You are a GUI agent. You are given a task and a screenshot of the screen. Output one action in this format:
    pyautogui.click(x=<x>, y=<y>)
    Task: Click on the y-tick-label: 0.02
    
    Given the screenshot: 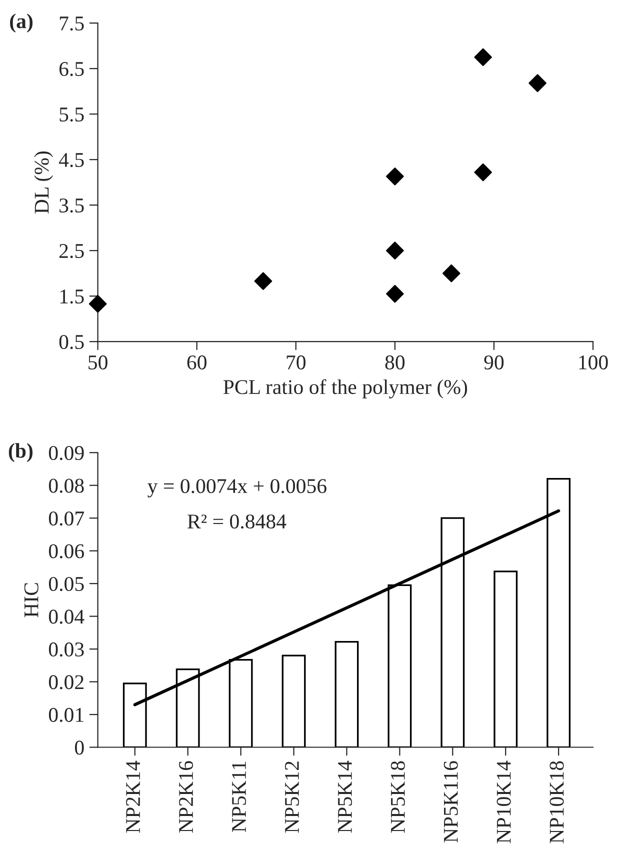 What is the action you would take?
    pyautogui.click(x=66, y=682)
    